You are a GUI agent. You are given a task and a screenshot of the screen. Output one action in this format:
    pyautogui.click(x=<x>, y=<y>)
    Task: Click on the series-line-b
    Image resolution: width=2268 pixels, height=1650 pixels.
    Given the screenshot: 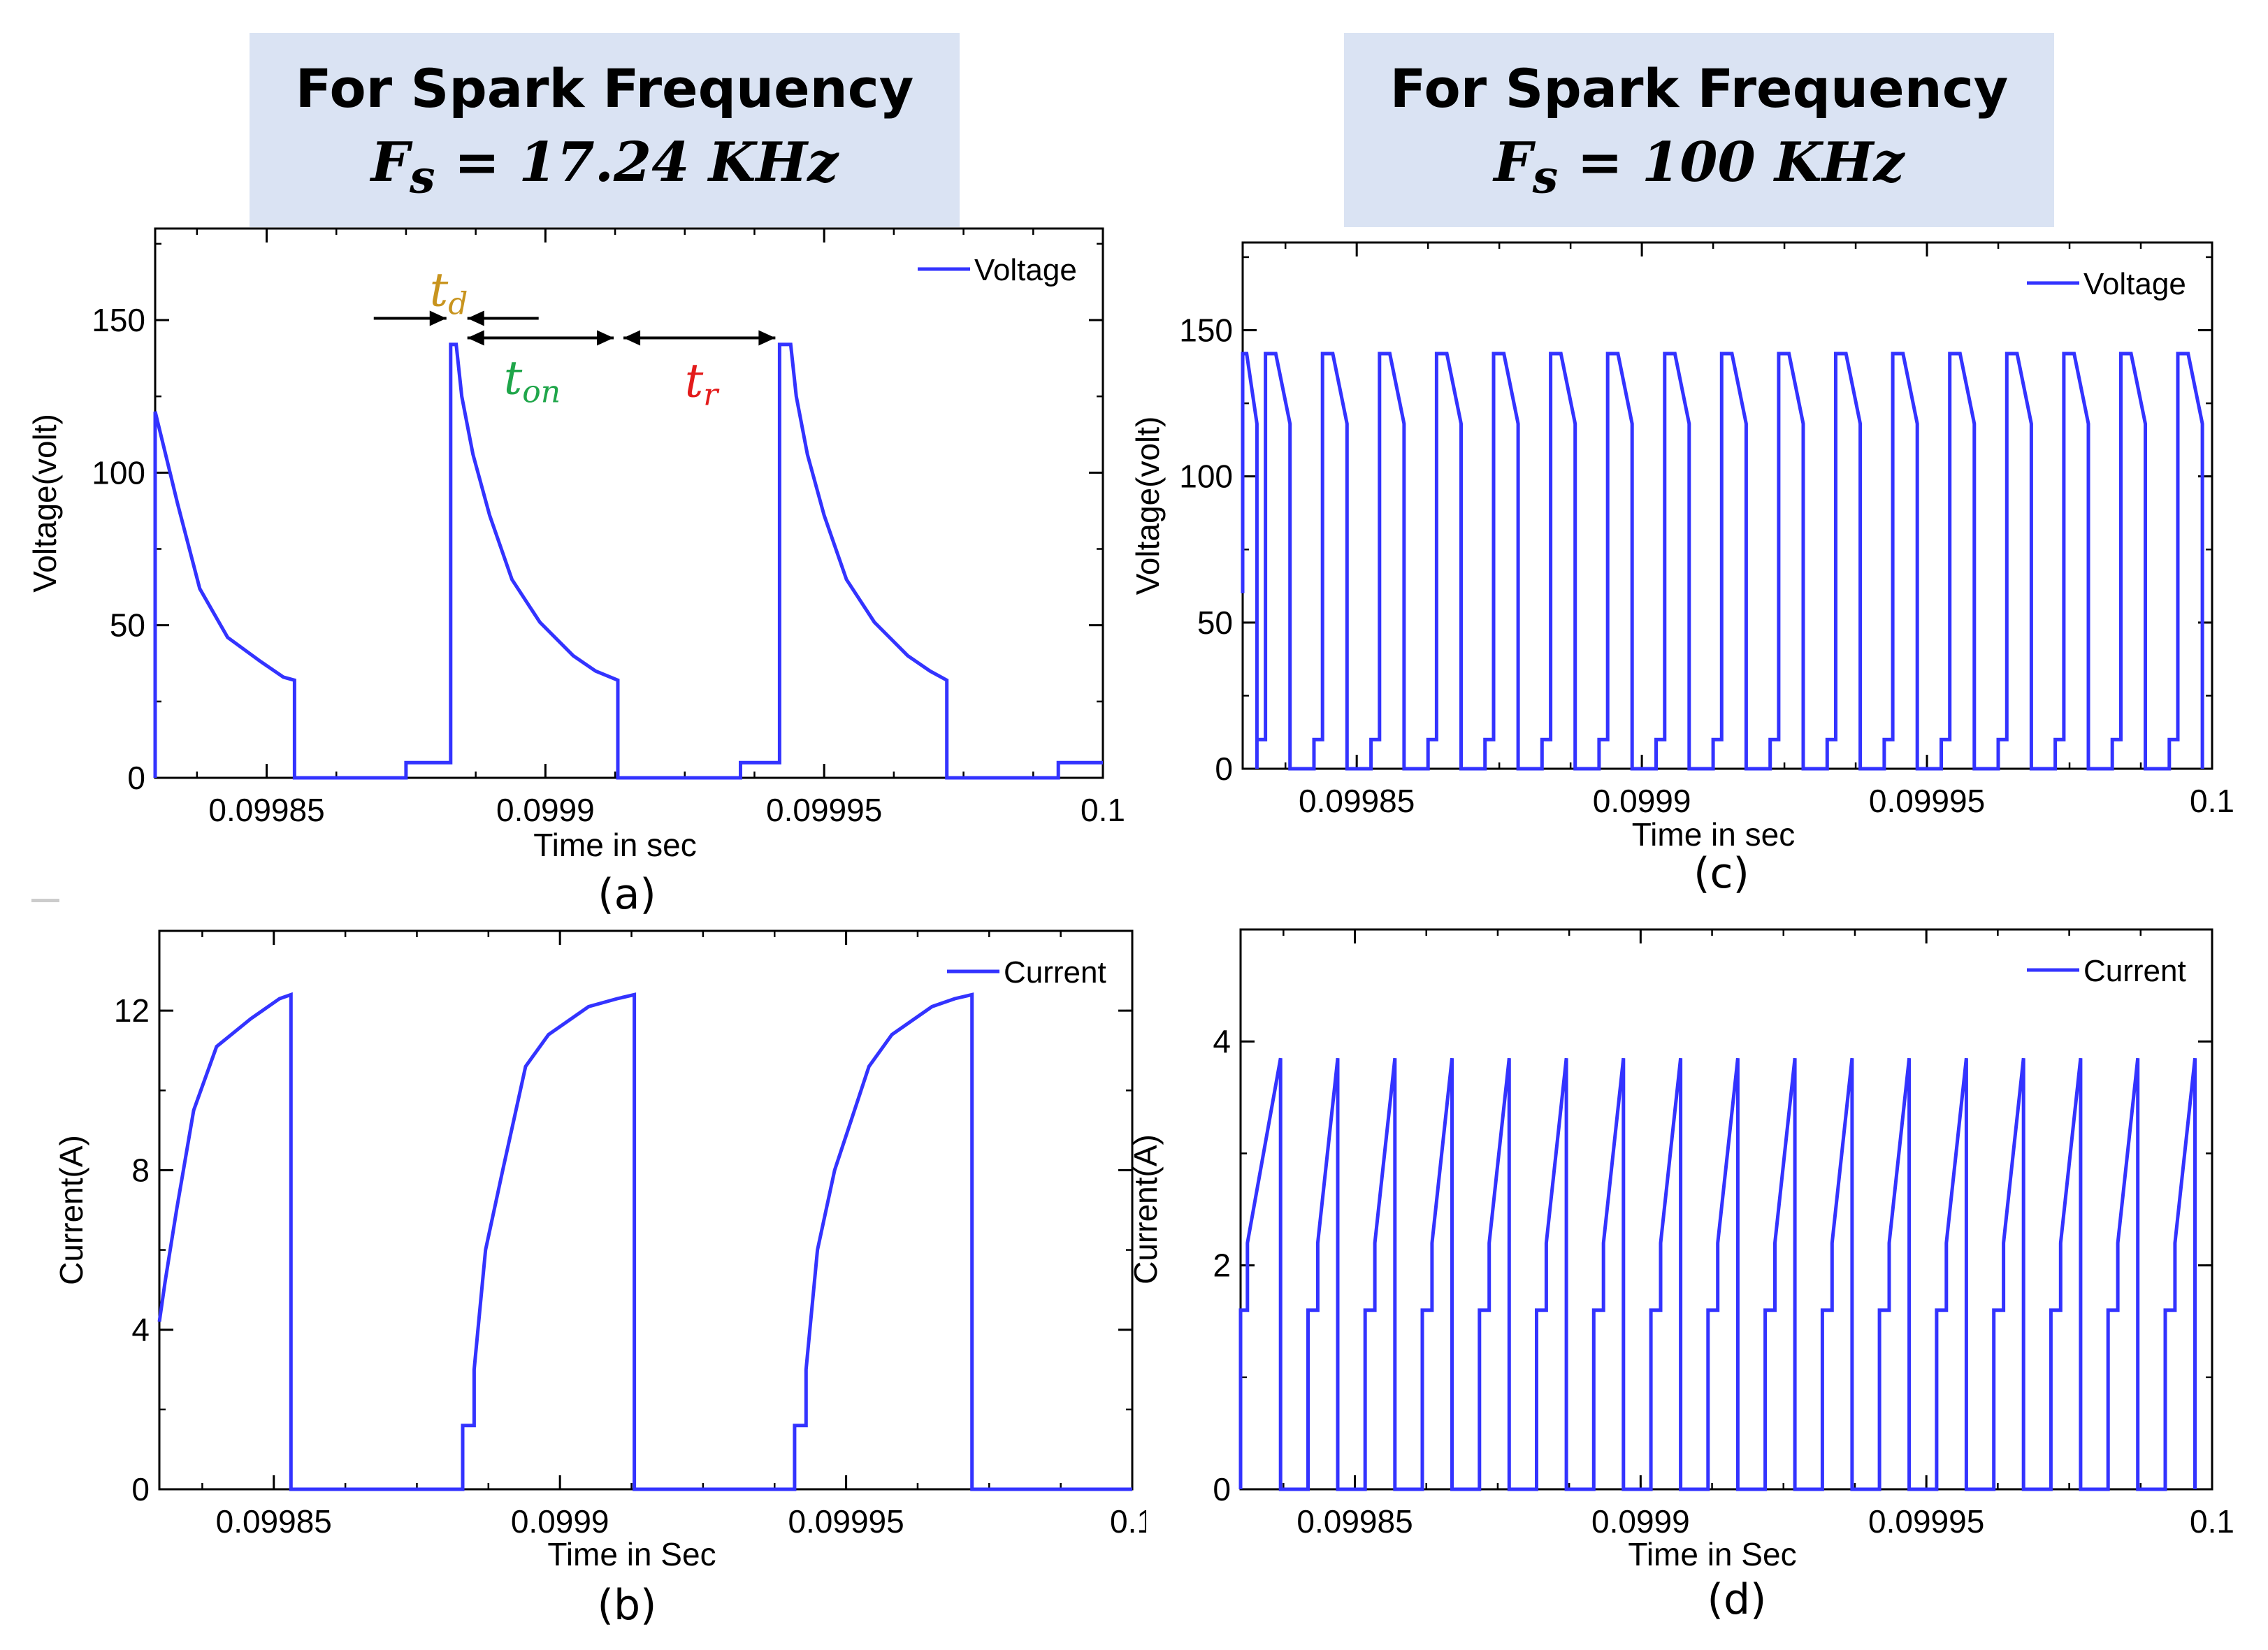 What is the action you would take?
    pyautogui.click(x=644, y=1241)
    